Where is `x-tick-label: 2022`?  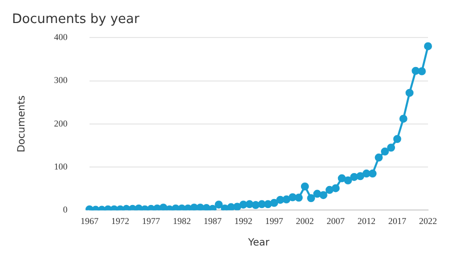
x-tick-label: 2022 is located at coordinates (428, 221).